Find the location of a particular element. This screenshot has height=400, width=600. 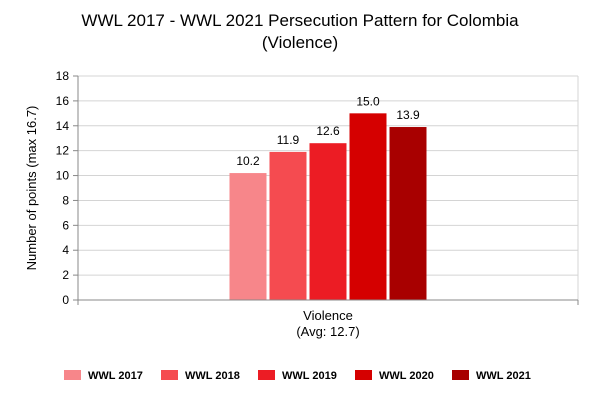

legend-label: WWL 2017 is located at coordinates (115, 376).